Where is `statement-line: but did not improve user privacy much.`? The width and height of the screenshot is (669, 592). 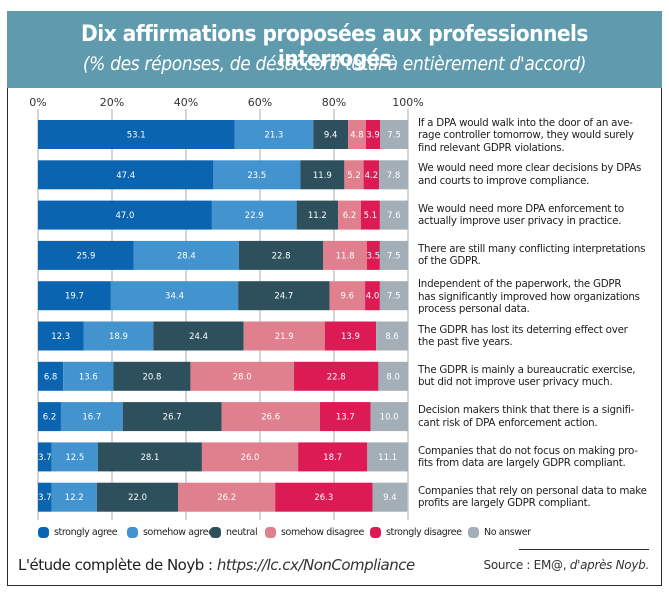
statement-line: but did not improve user privacy much. is located at coordinates (515, 382).